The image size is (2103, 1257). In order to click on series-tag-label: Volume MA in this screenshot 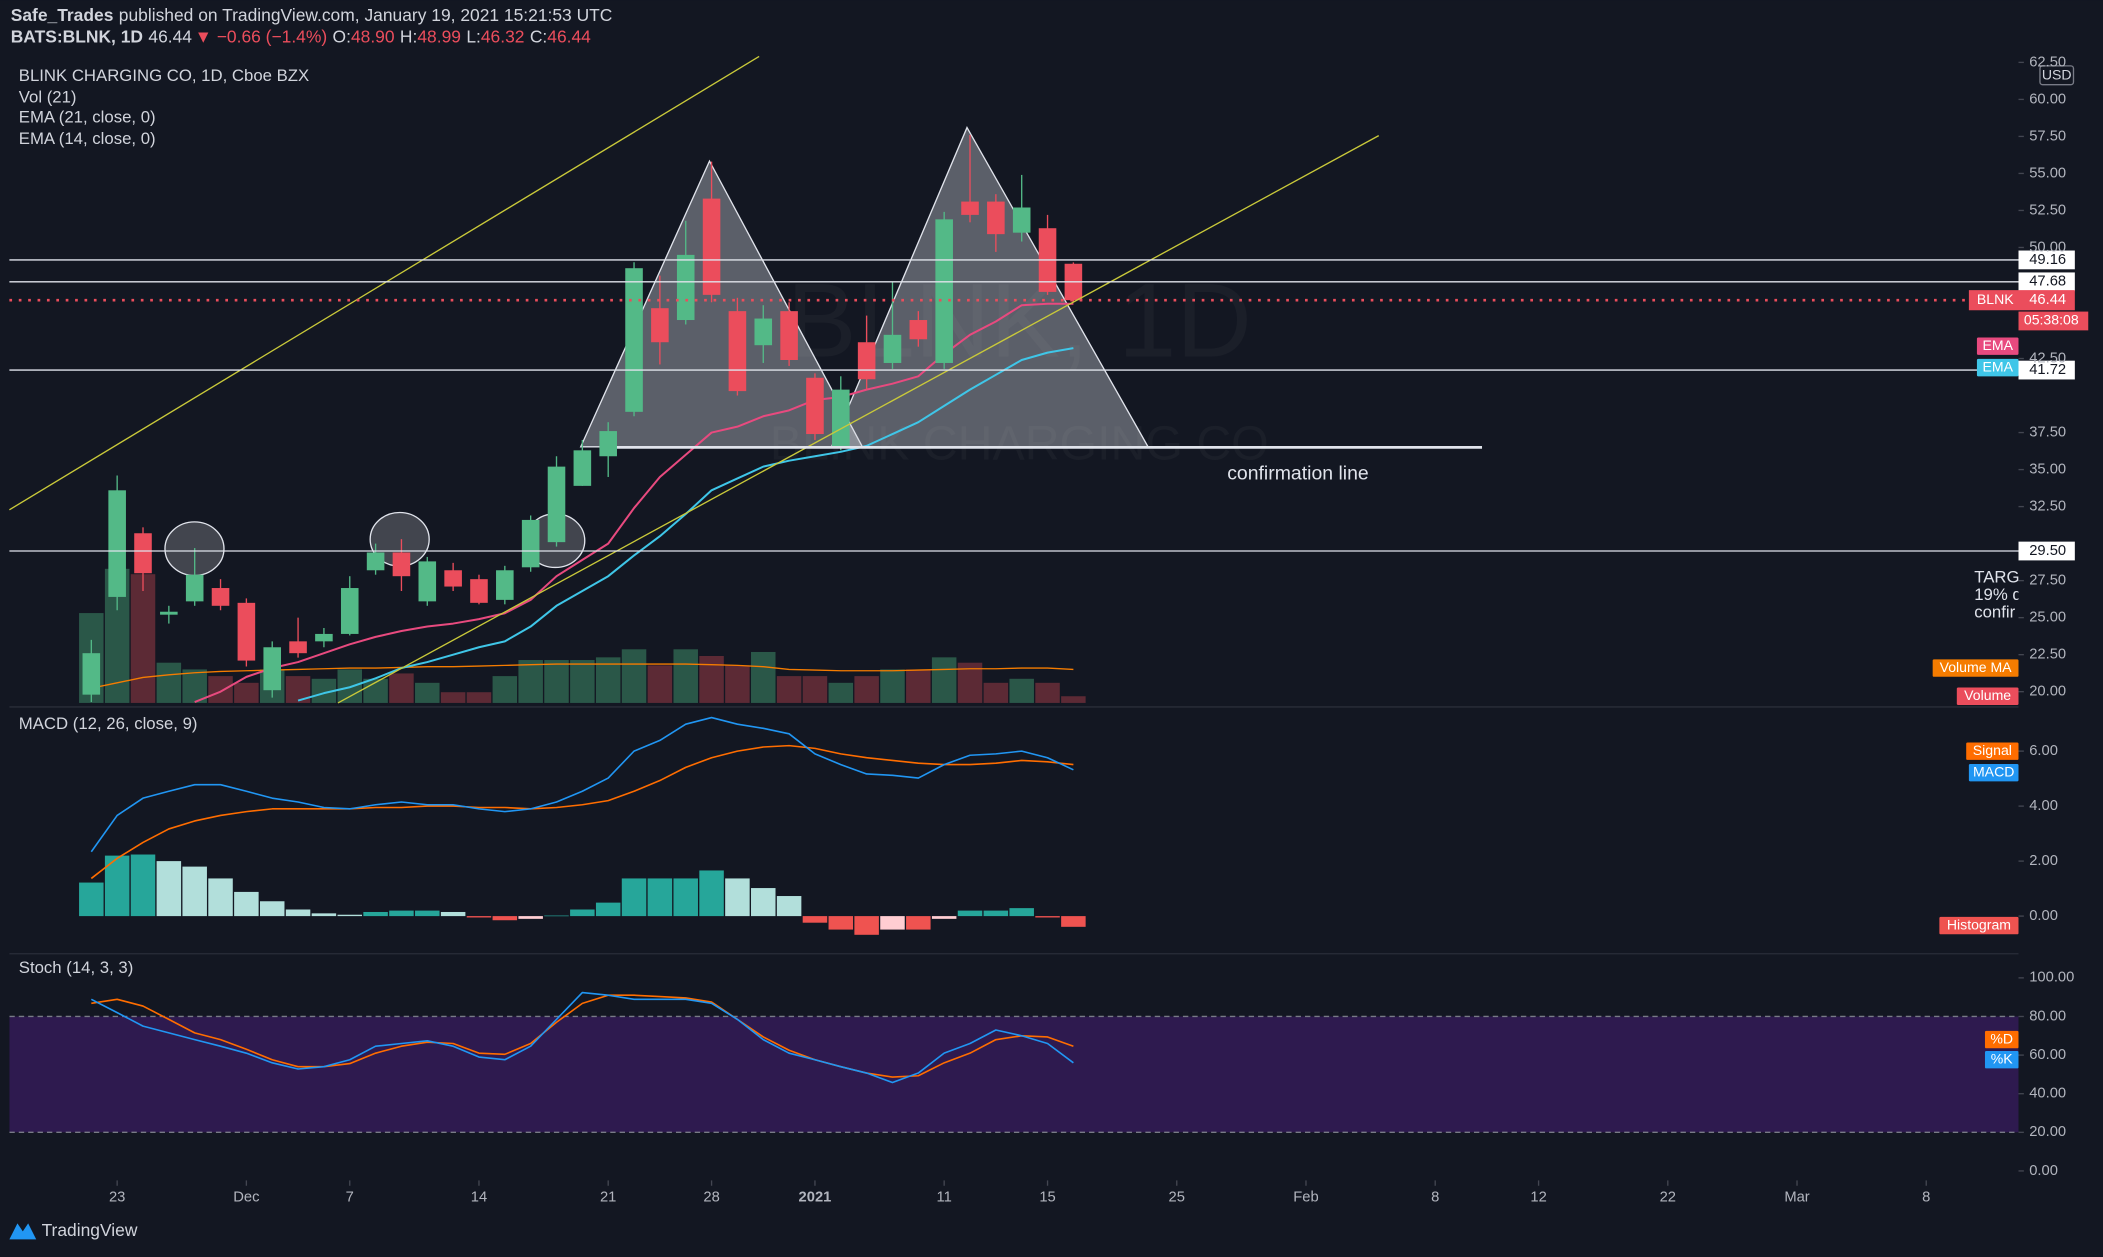, I will do `click(1976, 667)`.